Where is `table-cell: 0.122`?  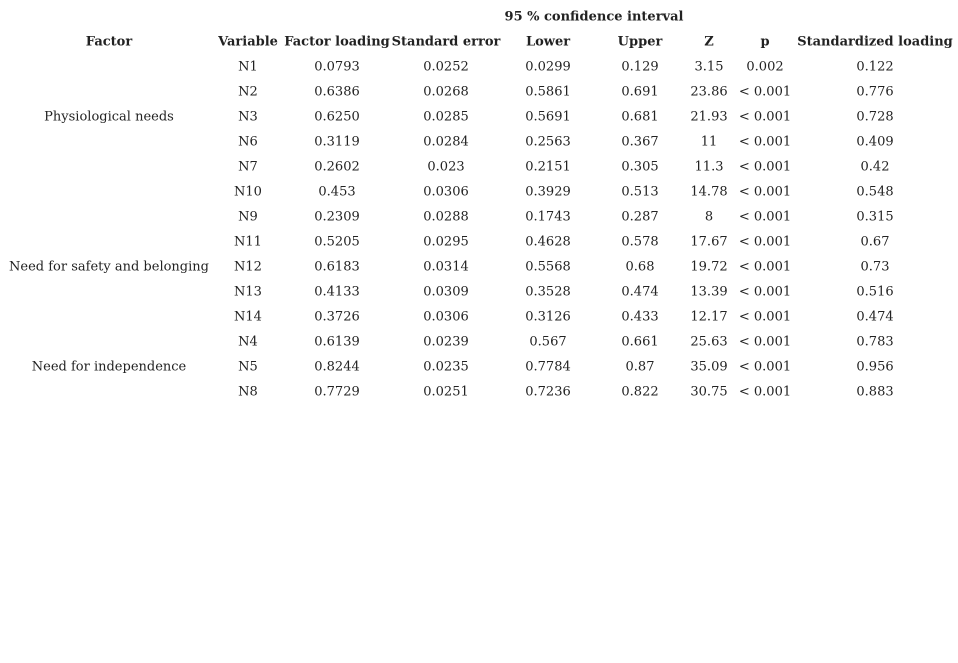
table-cell: 0.122 is located at coordinates (875, 67).